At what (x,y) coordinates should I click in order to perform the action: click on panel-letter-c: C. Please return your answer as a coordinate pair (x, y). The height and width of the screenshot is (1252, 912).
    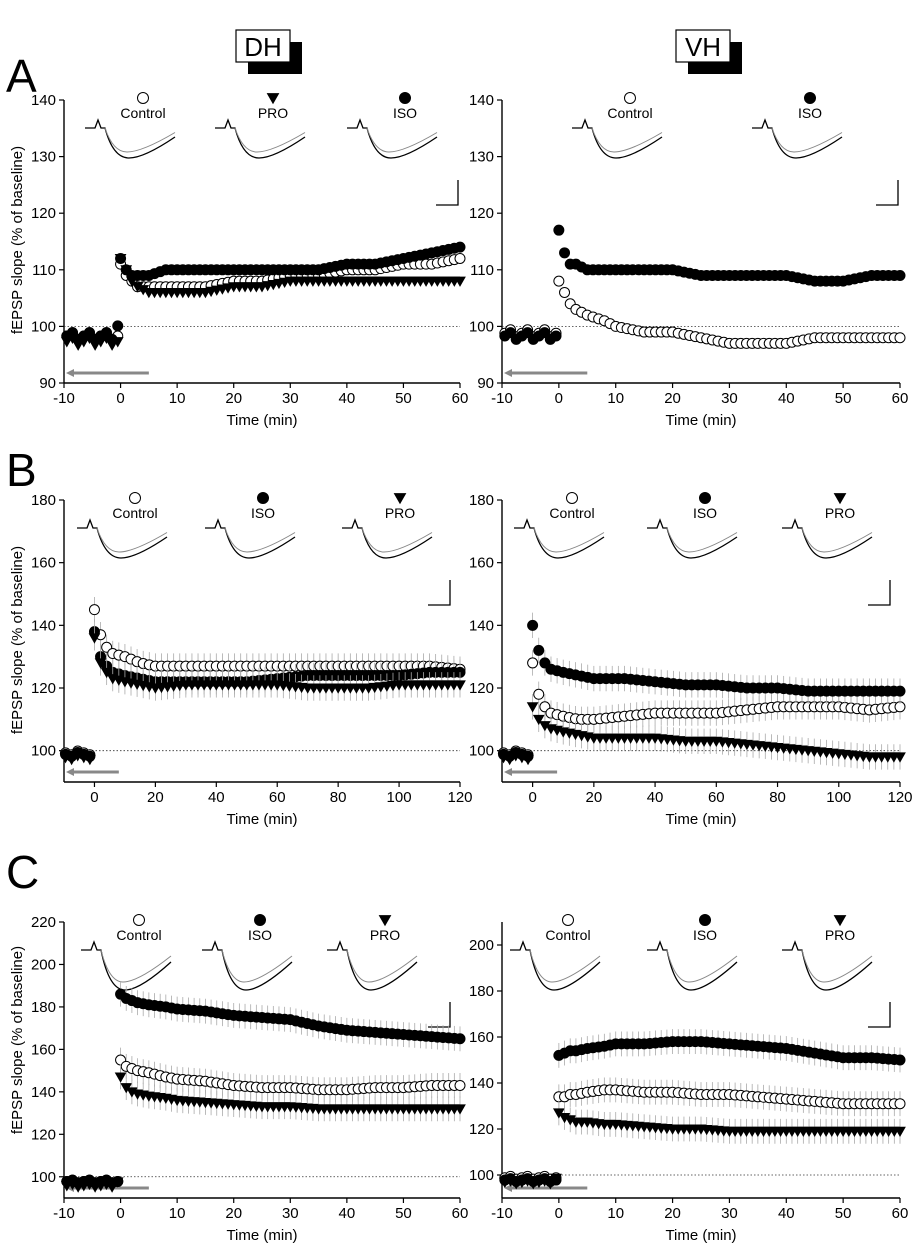
    Looking at the image, I should click on (22, 872).